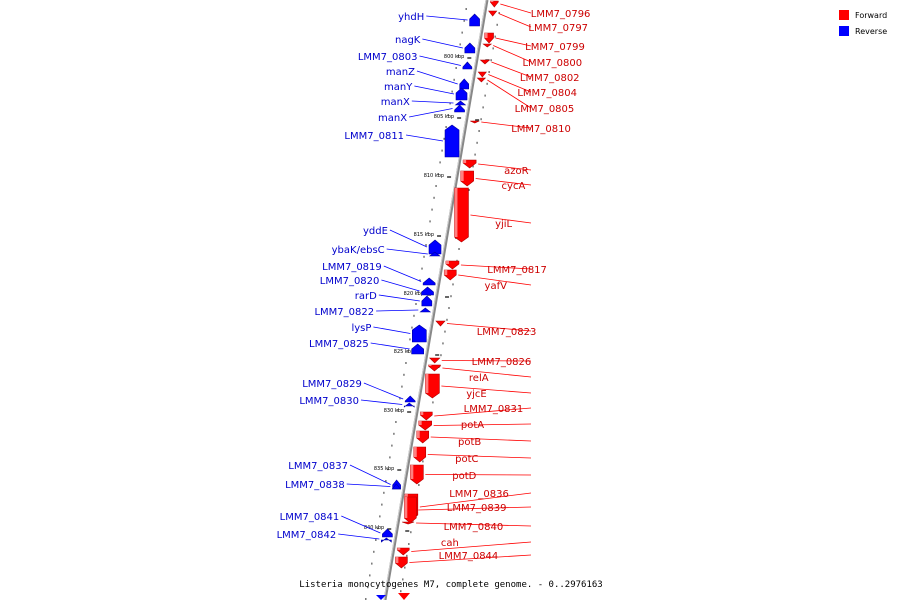  I want to click on scale-label: 820 kbp, so click(414, 294).